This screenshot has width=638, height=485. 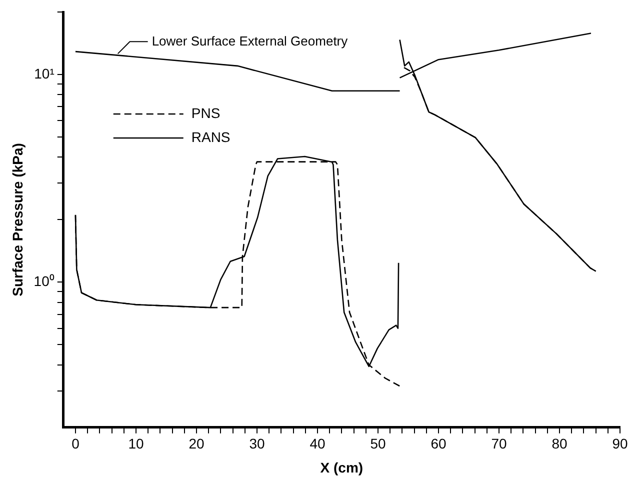 What do you see at coordinates (44, 281) in the screenshot?
I see `y-tick-label: 10⁰` at bounding box center [44, 281].